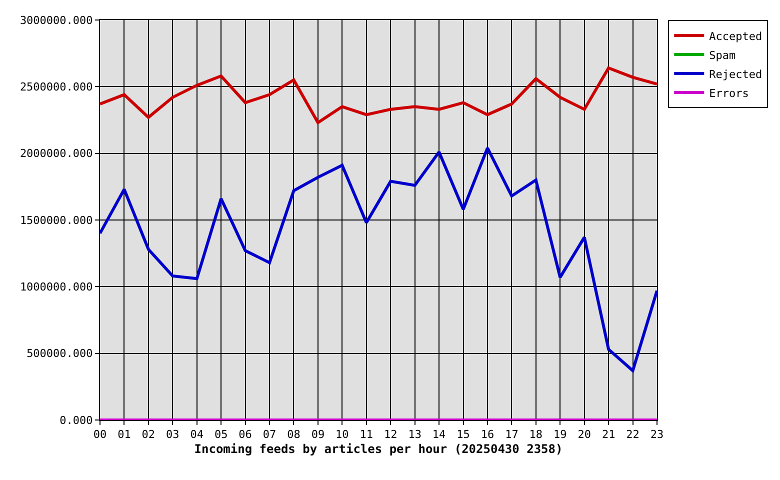 The width and height of the screenshot is (780, 480). What do you see at coordinates (149, 435) in the screenshot?
I see `x-tick-label: 02` at bounding box center [149, 435].